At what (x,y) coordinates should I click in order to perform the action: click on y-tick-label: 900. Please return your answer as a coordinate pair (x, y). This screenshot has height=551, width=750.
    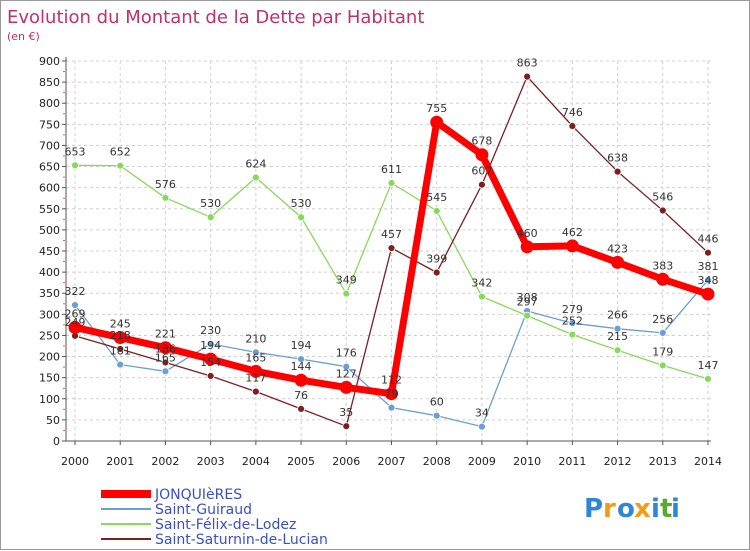
    Looking at the image, I should click on (49, 61).